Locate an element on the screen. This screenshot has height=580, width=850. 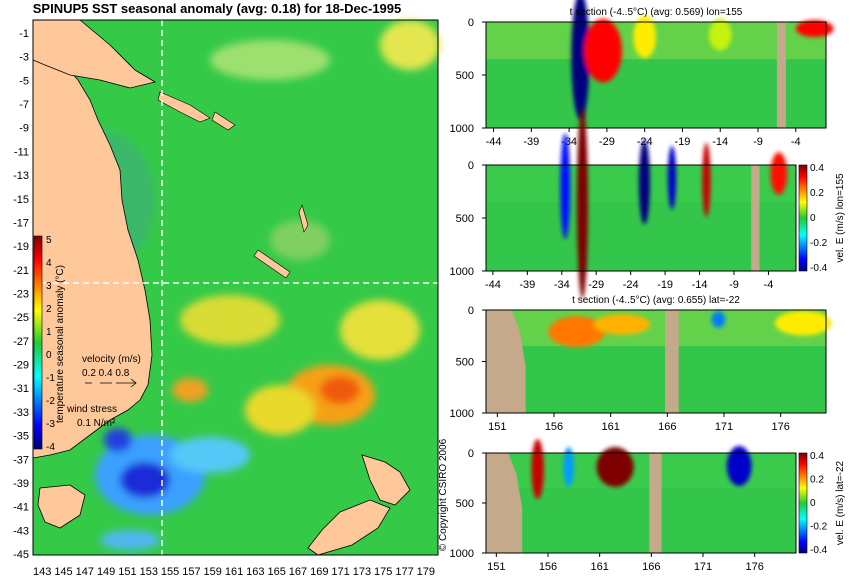
map-lon-tick-label: 147 is located at coordinates (85, 572).